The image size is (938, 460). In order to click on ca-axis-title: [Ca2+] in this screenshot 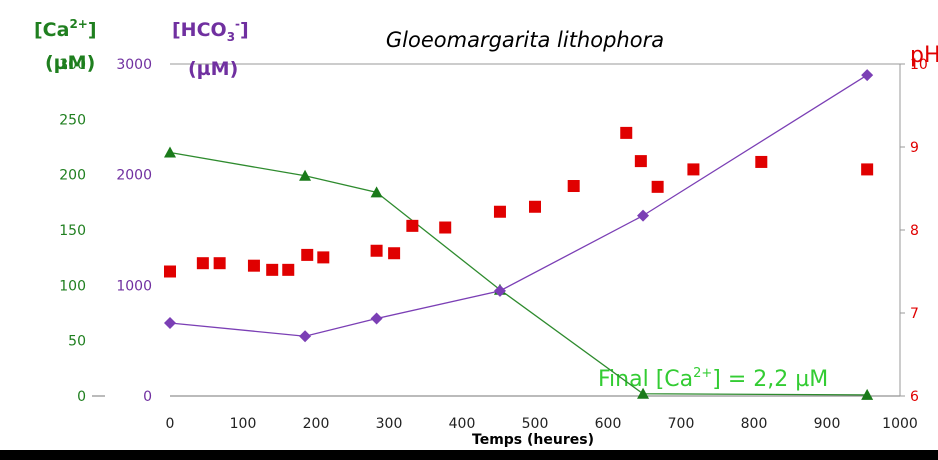, I will do `click(65, 29)`.